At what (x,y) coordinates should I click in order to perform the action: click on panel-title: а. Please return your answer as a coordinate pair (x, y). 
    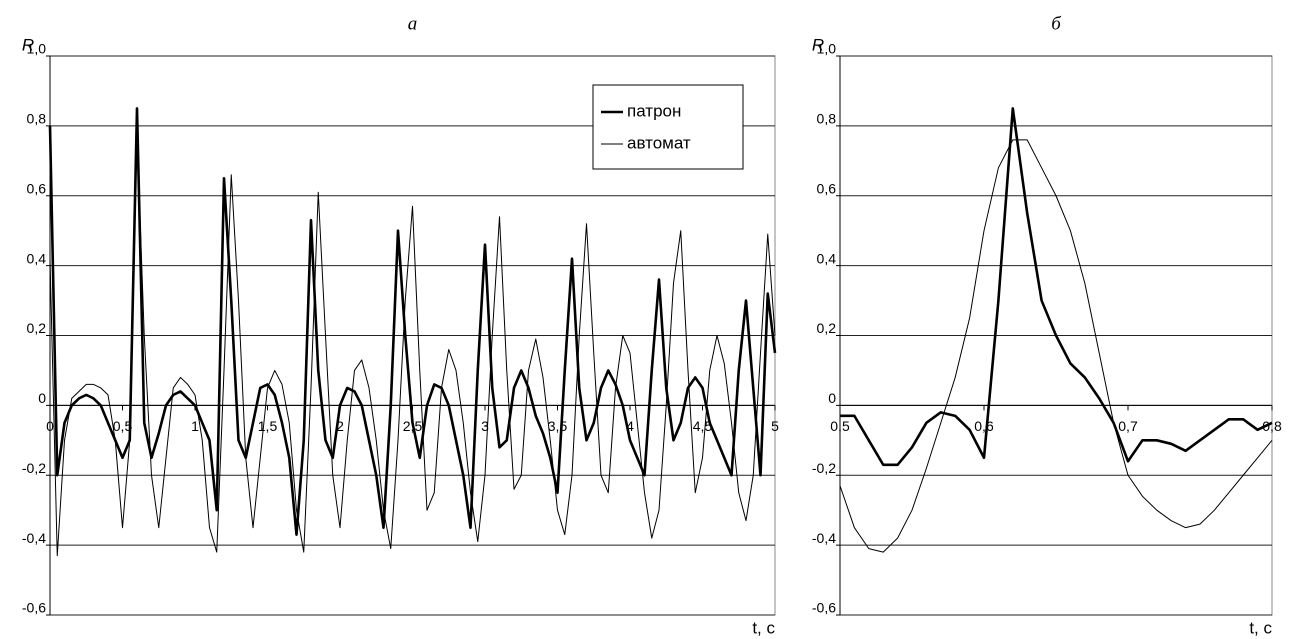
    Looking at the image, I should click on (413, 23).